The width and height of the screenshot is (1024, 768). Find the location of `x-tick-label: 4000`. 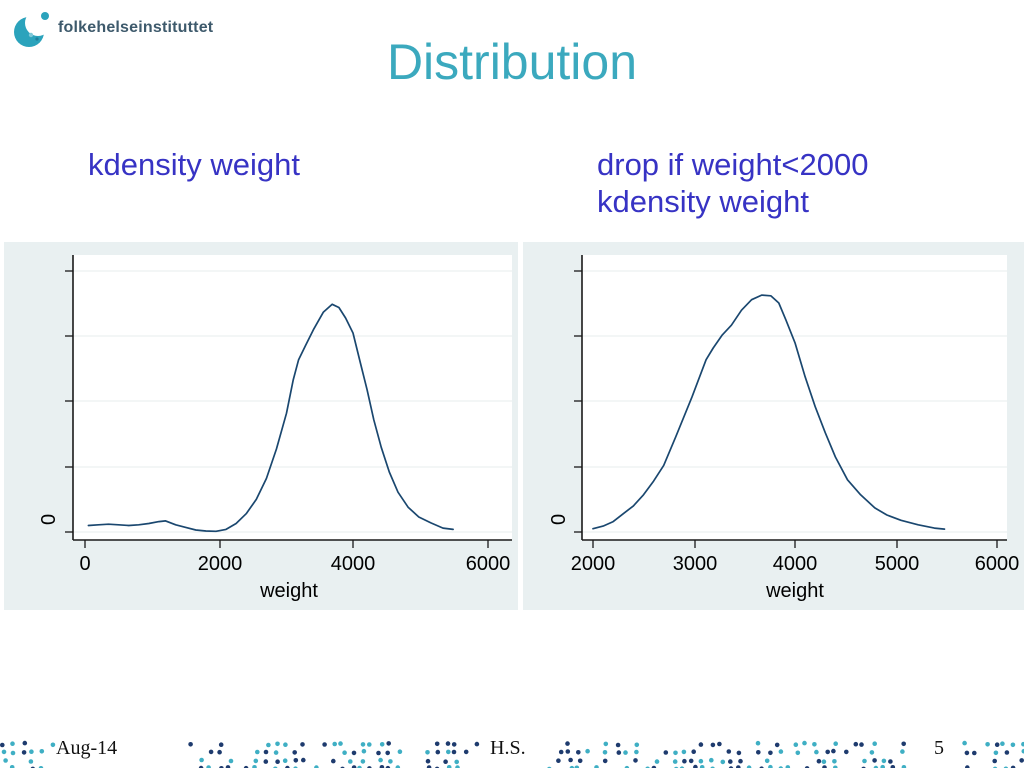

x-tick-label: 4000 is located at coordinates (353, 564).